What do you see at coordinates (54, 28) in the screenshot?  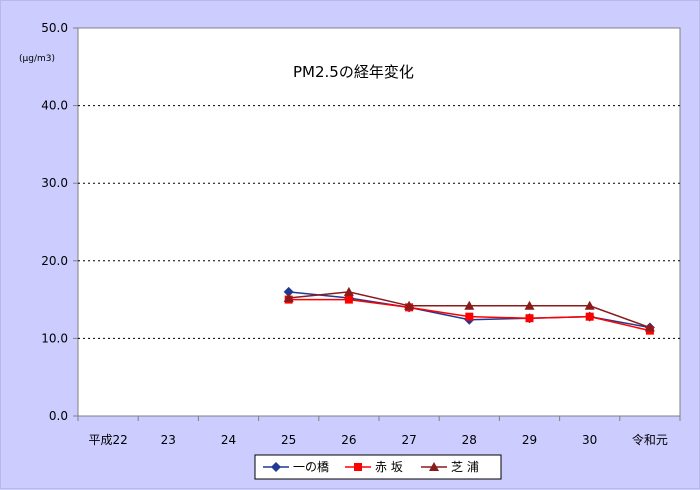 I see `y-tick-label: 50.0` at bounding box center [54, 28].